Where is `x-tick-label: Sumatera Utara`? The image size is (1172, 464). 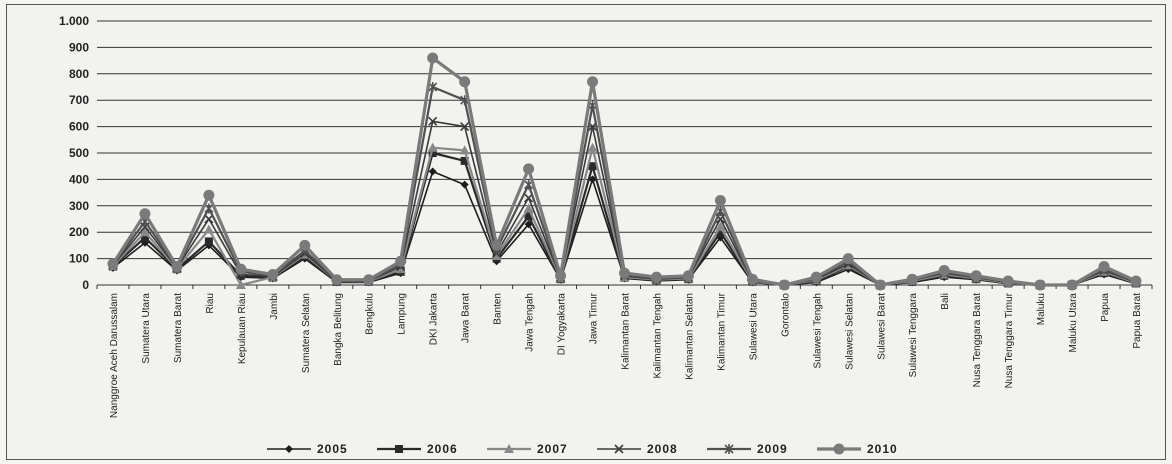
x-tick-label: Sumatera Utara is located at coordinates (146, 328).